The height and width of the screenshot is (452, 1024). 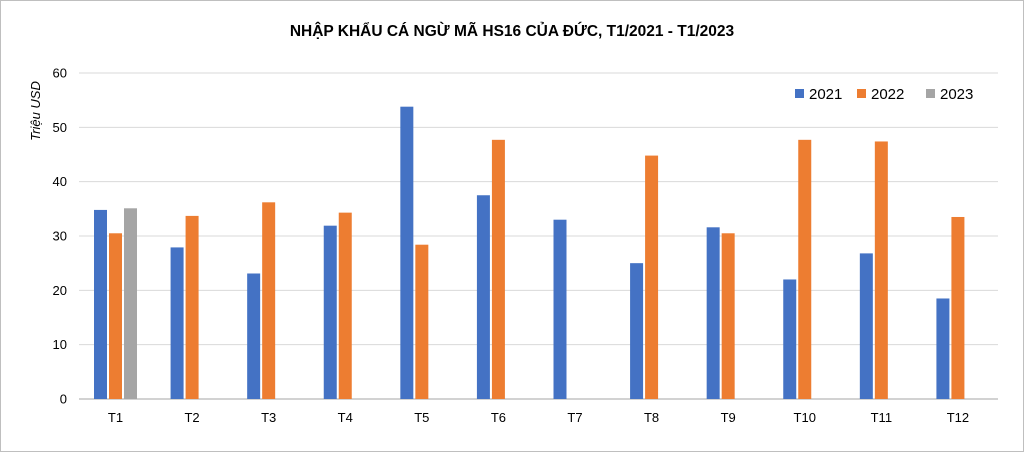 I want to click on legend-label: 2021, so click(x=825, y=94).